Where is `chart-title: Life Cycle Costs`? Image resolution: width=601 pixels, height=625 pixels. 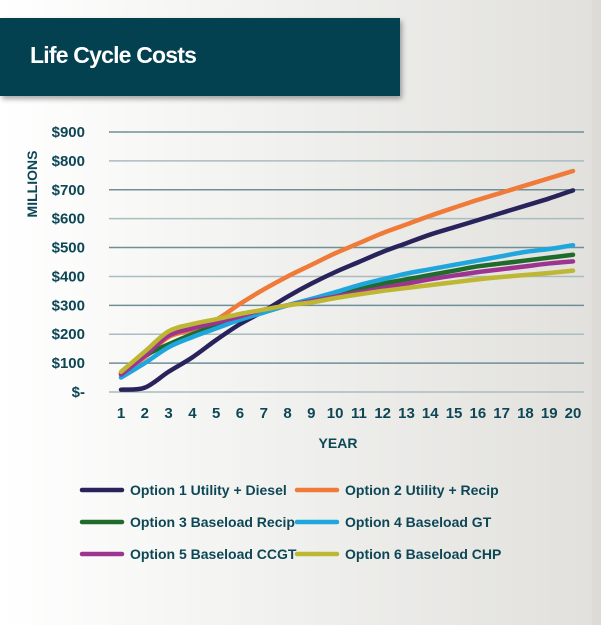
chart-title: Life Cycle Costs is located at coordinates (113, 55).